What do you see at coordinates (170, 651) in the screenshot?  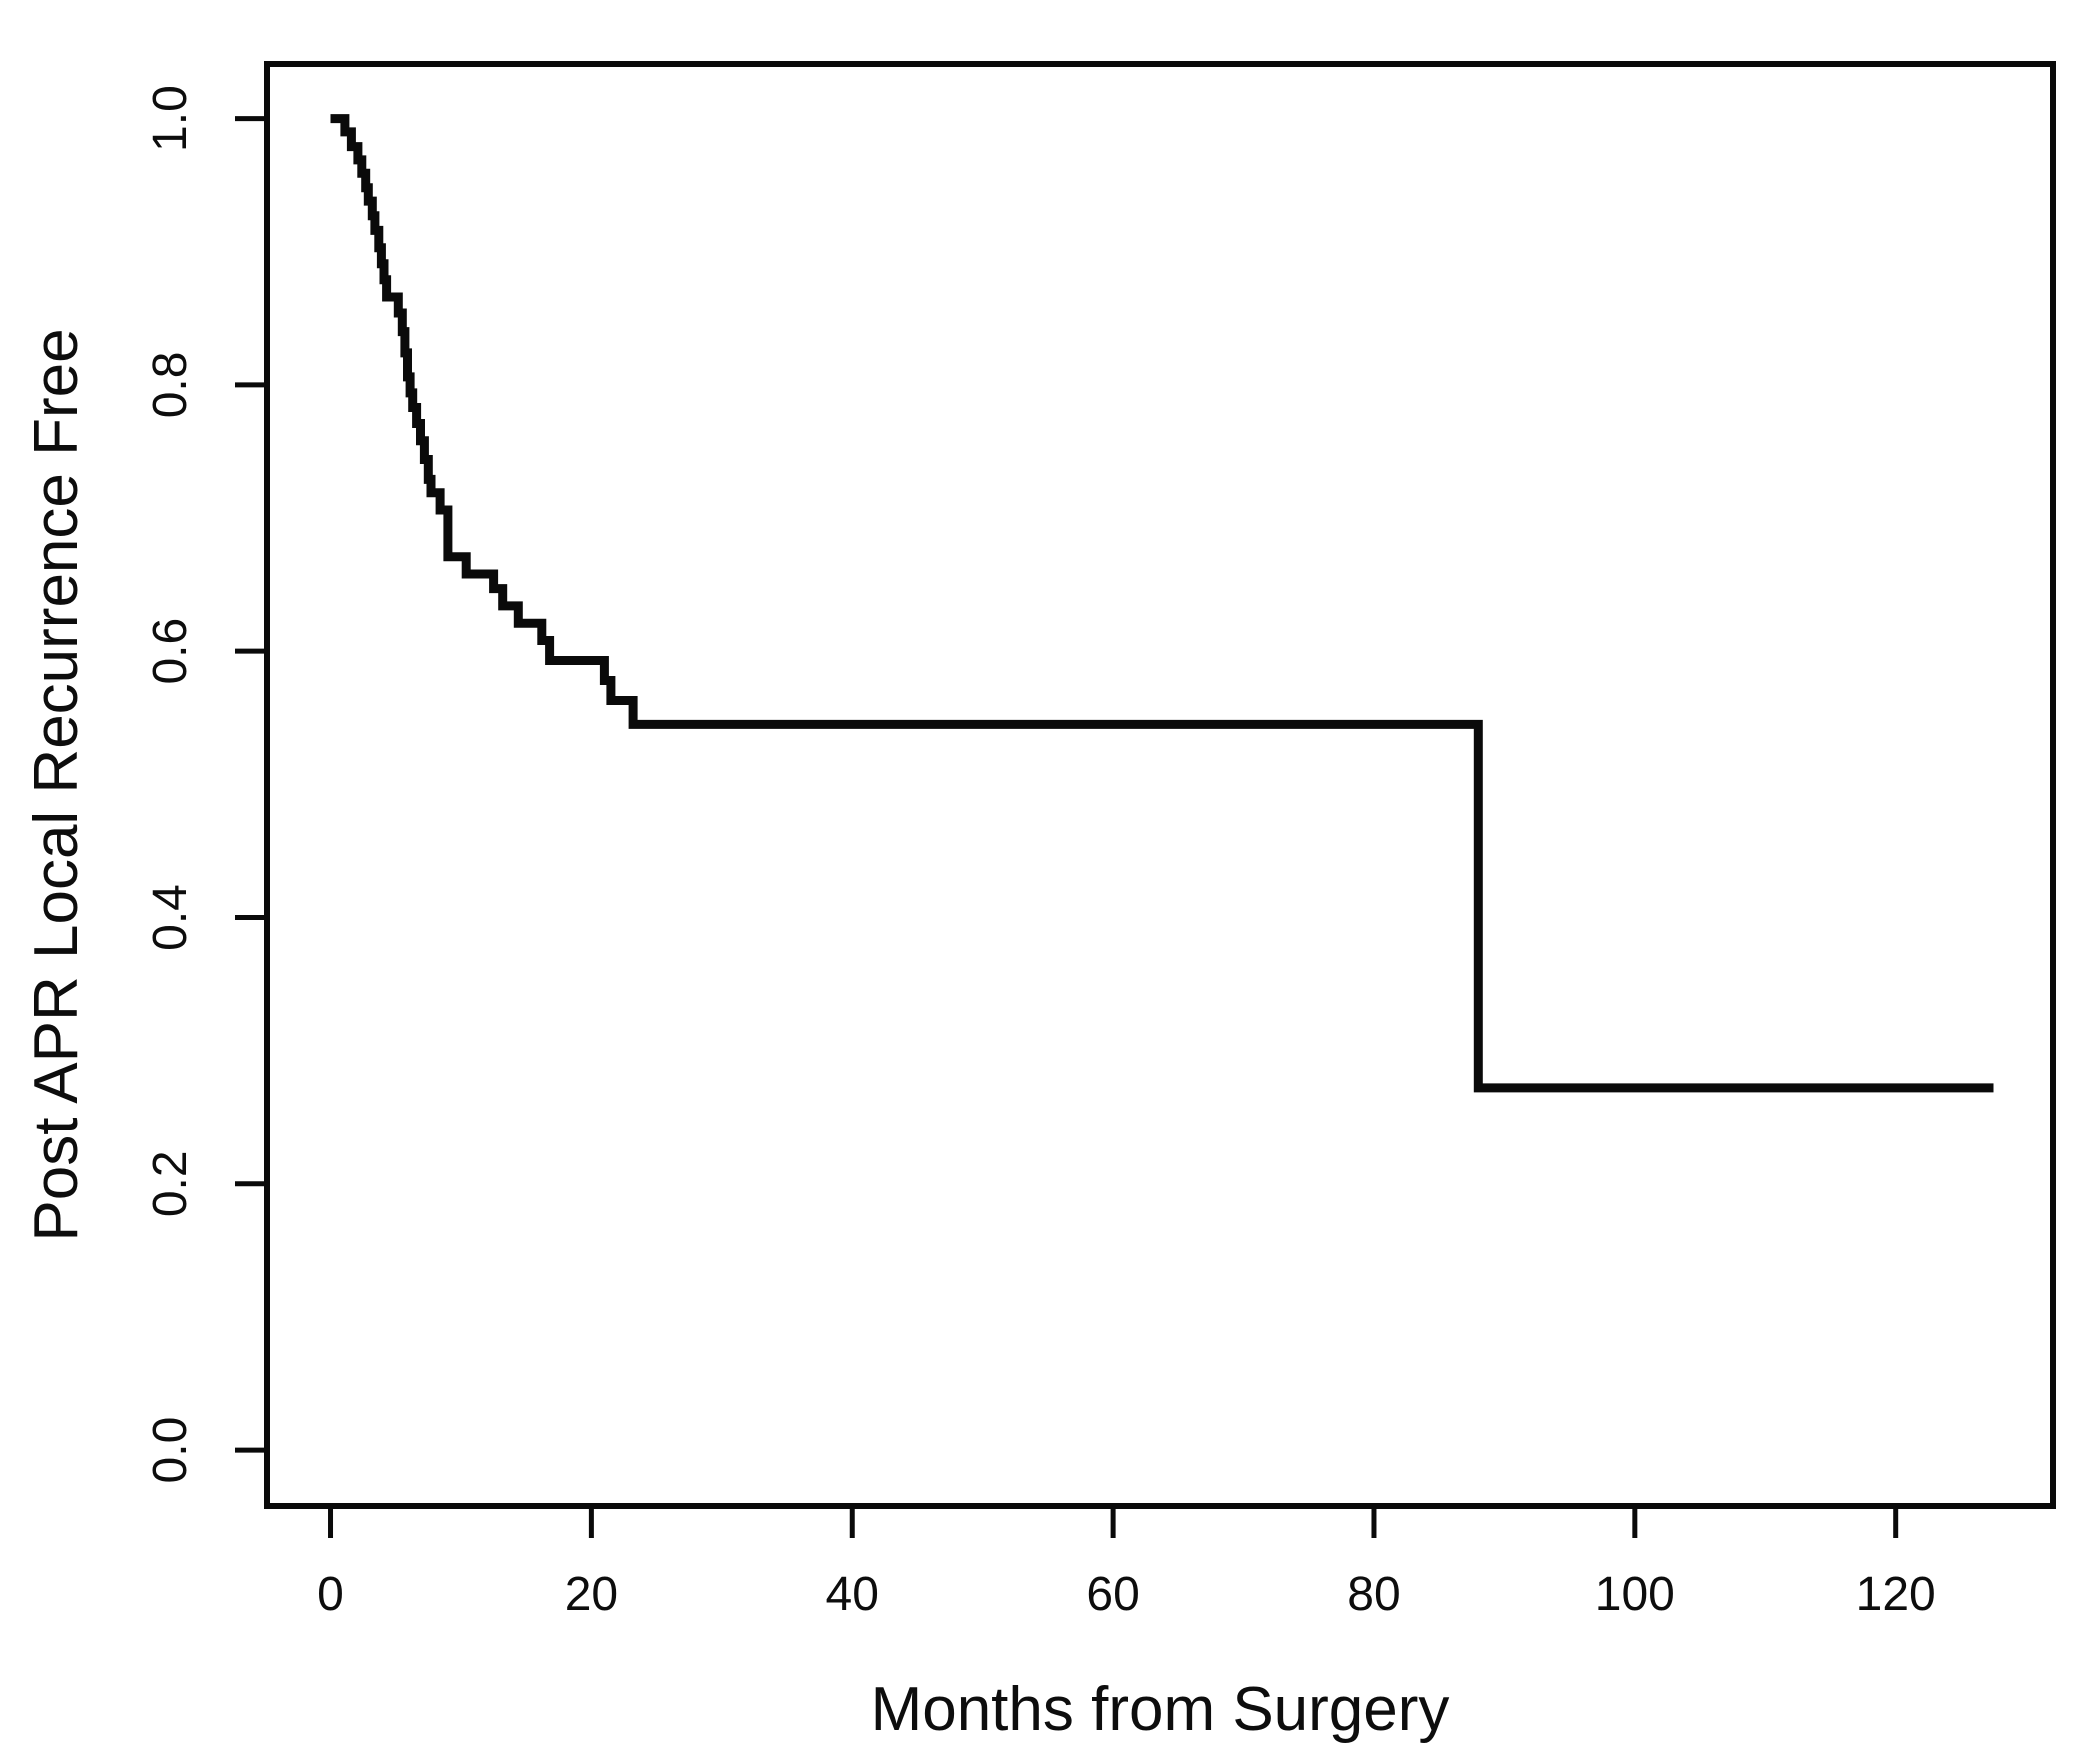 I see `y-tick-label: 0.6` at bounding box center [170, 651].